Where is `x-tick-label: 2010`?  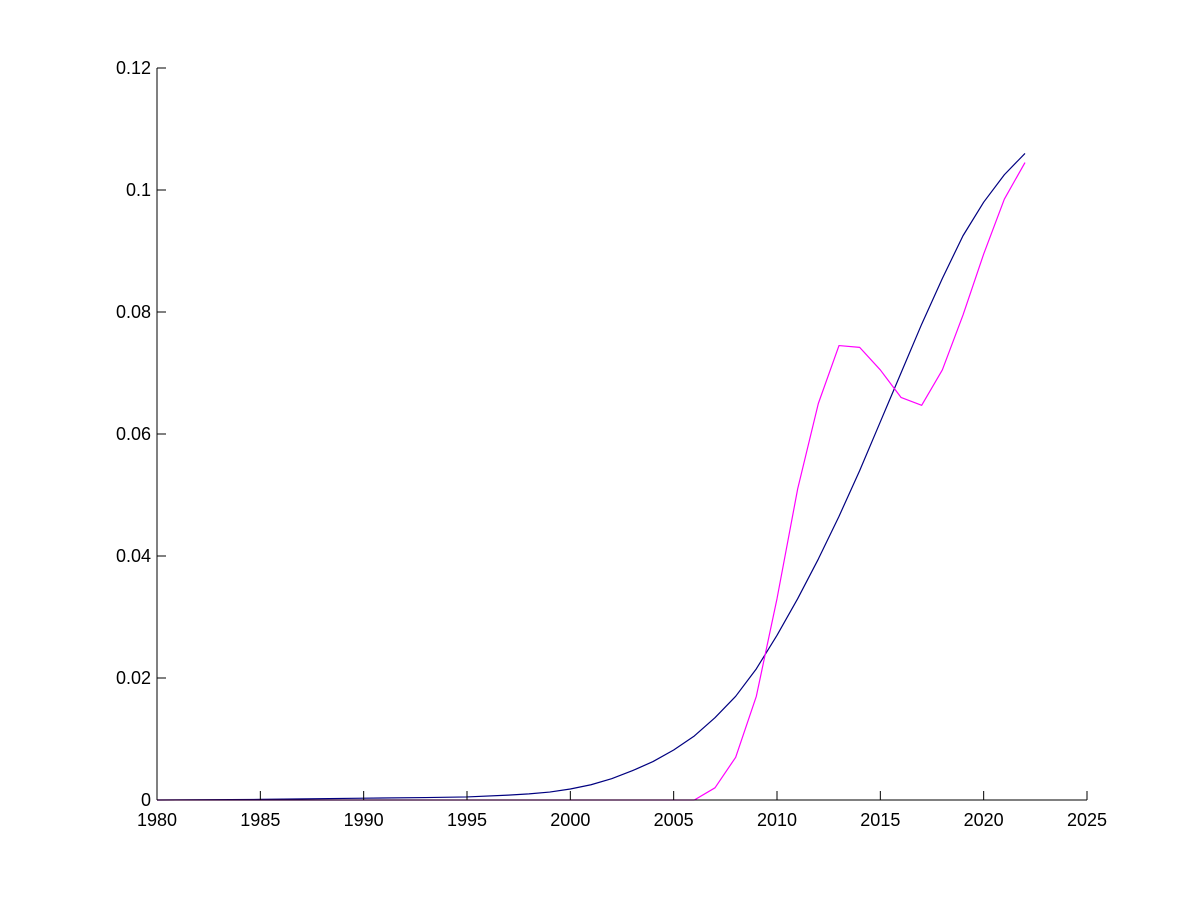 x-tick-label: 2010 is located at coordinates (777, 820).